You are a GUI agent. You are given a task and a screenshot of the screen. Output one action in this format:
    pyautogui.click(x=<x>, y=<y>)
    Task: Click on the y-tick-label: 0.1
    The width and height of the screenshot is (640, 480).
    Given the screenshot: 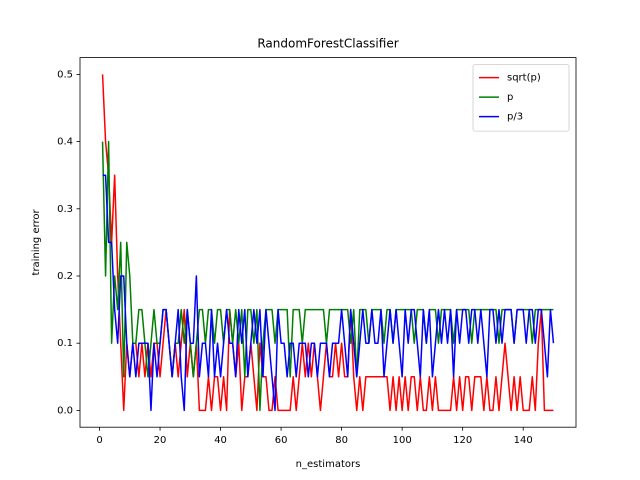 What is the action you would take?
    pyautogui.click(x=65, y=343)
    